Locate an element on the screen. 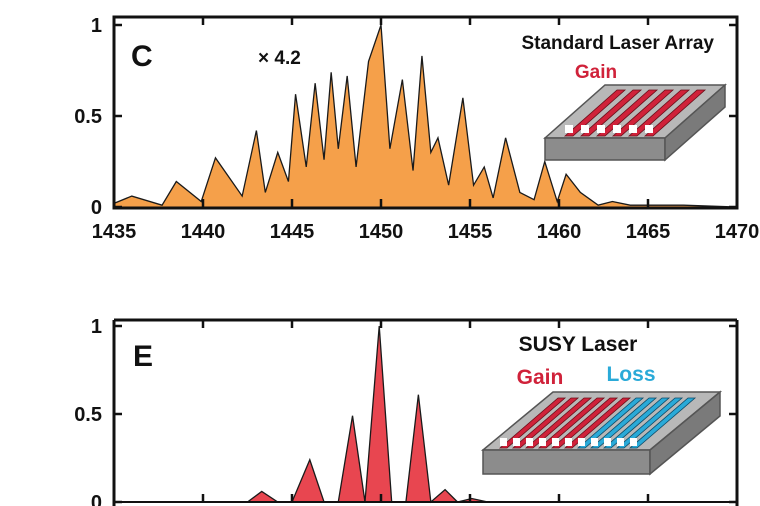 This screenshot has width=760, height=506. panel-c-legend-gain: Gain is located at coordinates (596, 72).